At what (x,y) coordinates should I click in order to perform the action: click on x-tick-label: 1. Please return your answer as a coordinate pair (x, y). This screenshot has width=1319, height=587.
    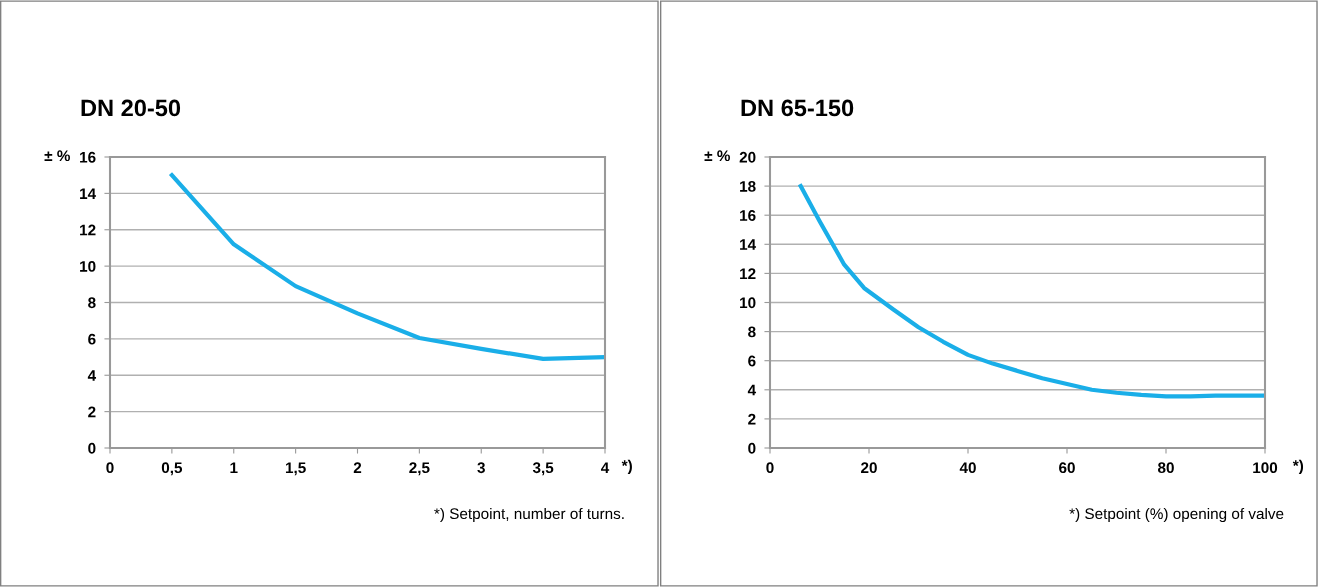
    Looking at the image, I should click on (234, 467).